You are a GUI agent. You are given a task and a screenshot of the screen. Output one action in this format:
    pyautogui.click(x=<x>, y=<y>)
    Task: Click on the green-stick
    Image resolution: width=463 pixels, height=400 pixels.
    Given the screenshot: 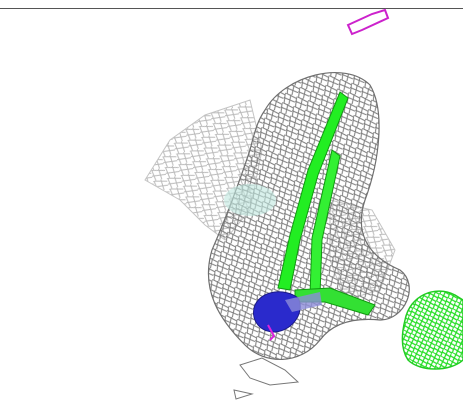 What is the action you would take?
    pyautogui.click(x=313, y=191)
    